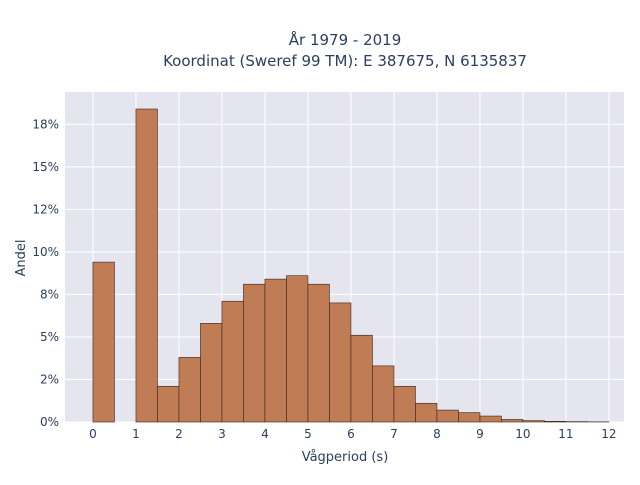 This screenshot has width=640, height=485. Describe the element at coordinates (265, 434) in the screenshot. I see `x-tick-label: 4` at that location.